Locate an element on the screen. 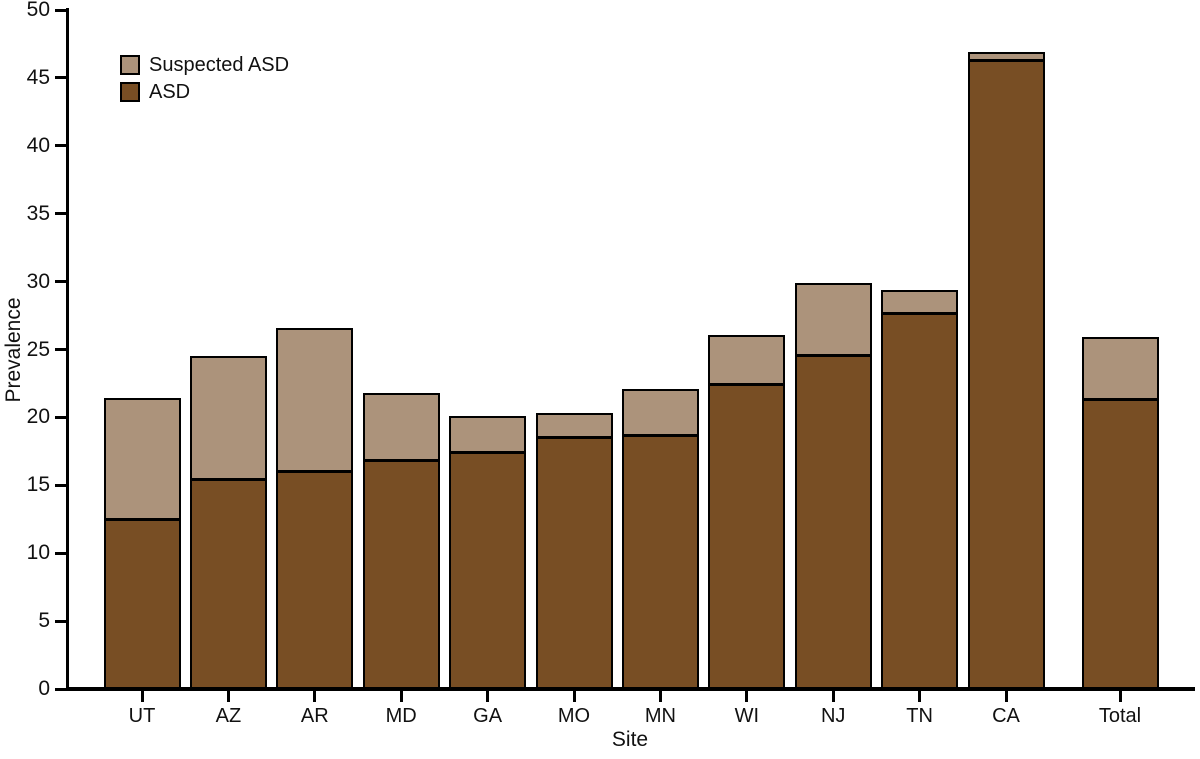 The image size is (1200, 759). y-tick-label: 30 is located at coordinates (38, 281).